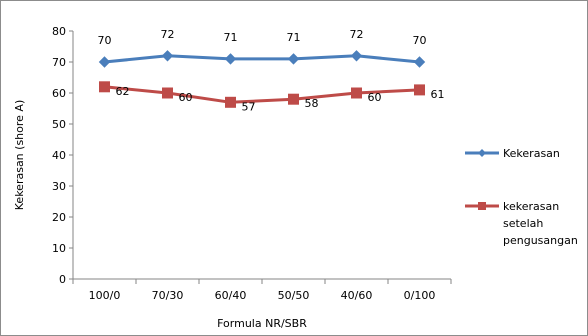 The height and width of the screenshot is (336, 588). Describe the element at coordinates (262, 79) in the screenshot. I see `series-group` at that location.